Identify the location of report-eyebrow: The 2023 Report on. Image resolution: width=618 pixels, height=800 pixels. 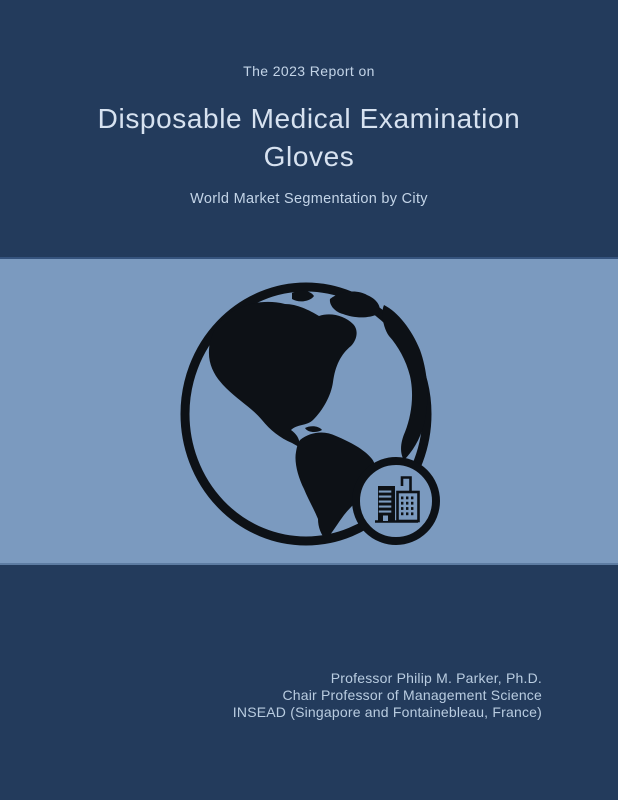
(309, 71).